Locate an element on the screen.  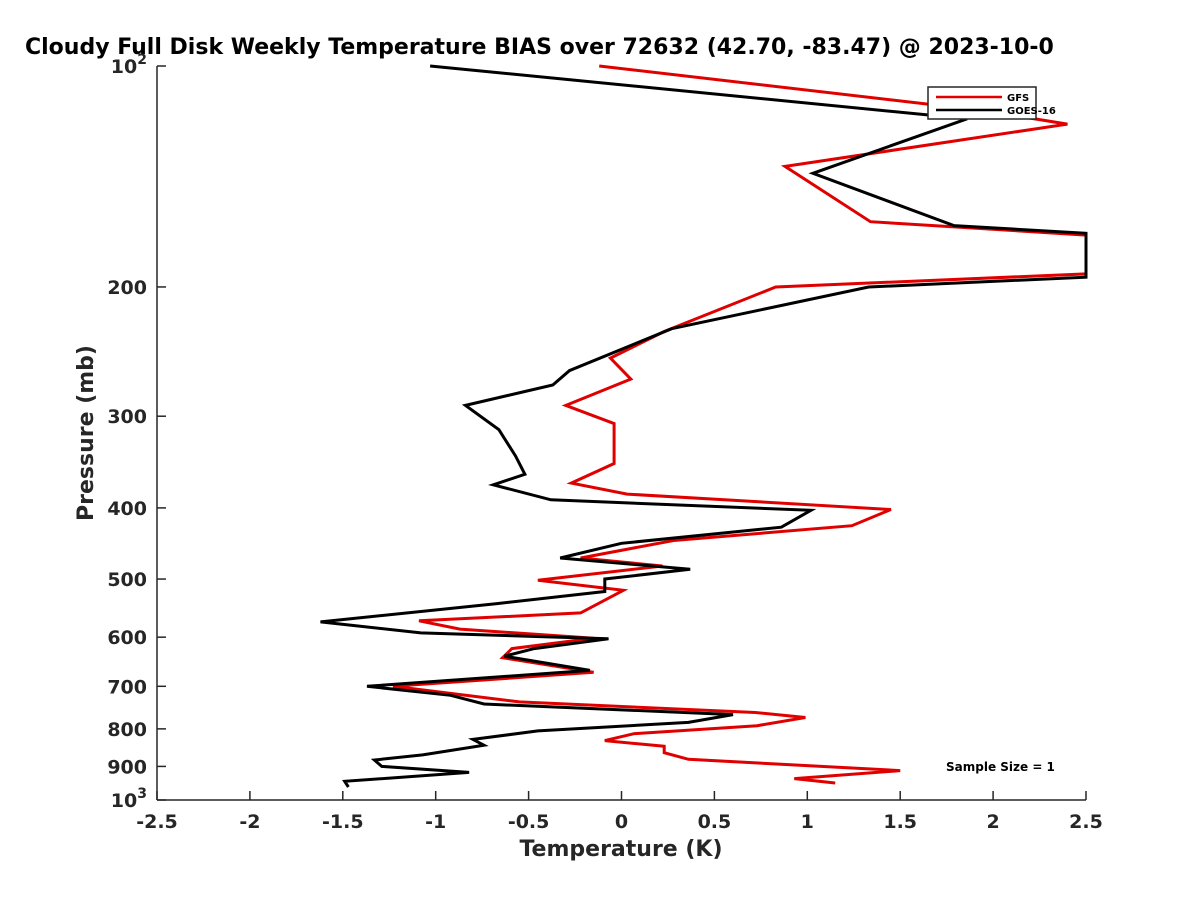
x-ticks: -2.5 -2 -1.5 -1 -0.5 0 0.5 1 1.5 2 2.5 is located at coordinates (619, 812).